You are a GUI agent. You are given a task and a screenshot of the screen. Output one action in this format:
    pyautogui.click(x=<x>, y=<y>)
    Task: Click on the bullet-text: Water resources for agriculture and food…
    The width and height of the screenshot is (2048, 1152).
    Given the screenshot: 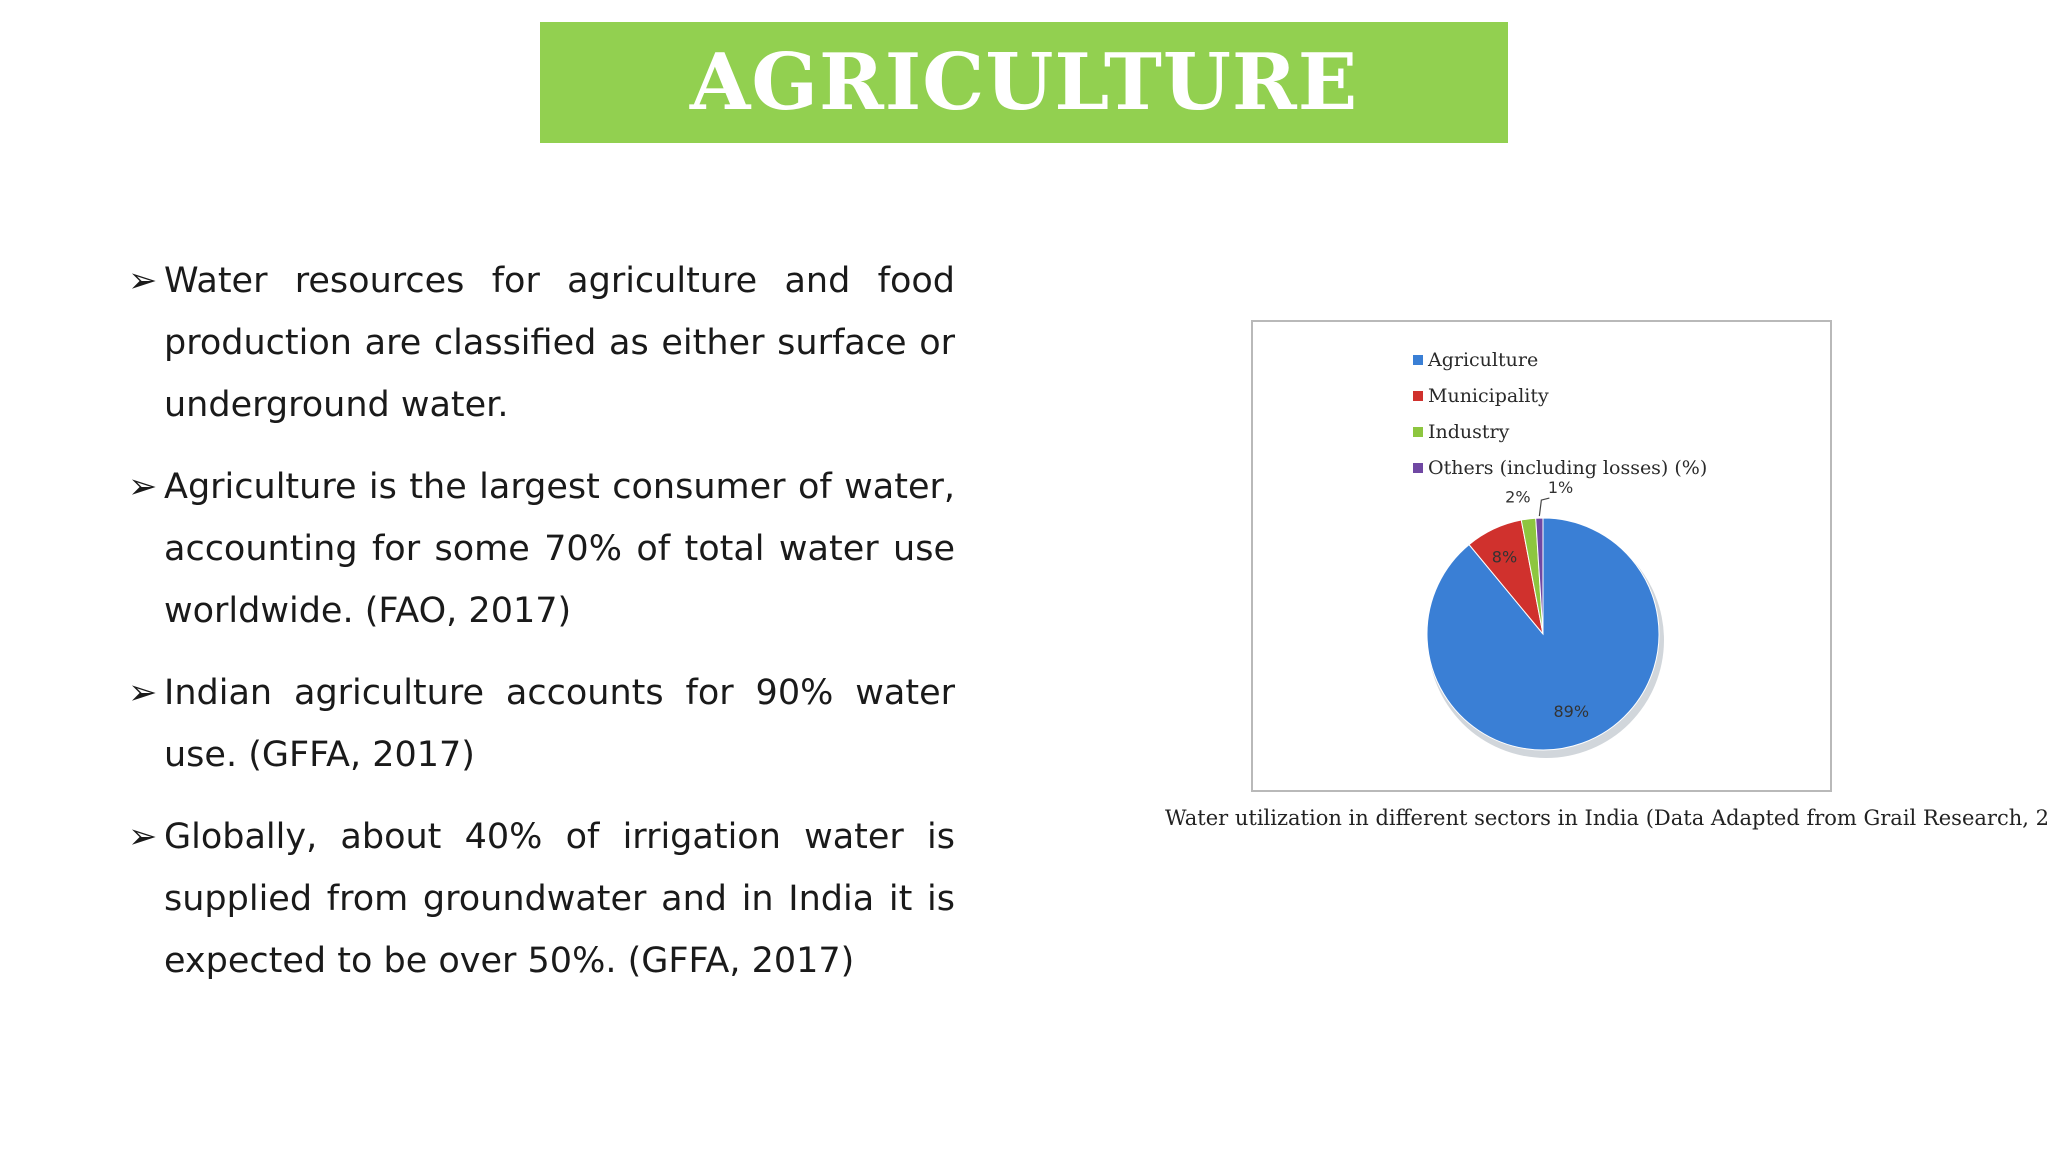 What is the action you would take?
    pyautogui.click(x=559, y=343)
    